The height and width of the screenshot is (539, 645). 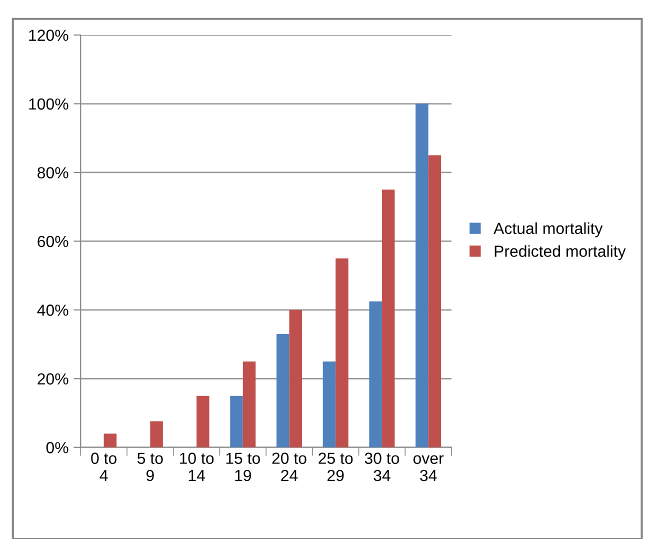 I want to click on x-tick-label: 30 to 34, so click(x=382, y=467).